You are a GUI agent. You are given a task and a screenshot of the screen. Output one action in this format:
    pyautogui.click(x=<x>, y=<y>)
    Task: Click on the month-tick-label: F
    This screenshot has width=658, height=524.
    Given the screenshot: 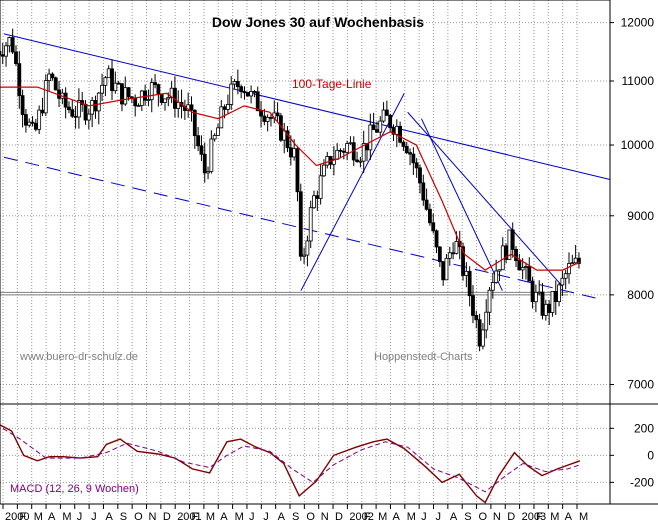 What is the action you would take?
    pyautogui.click(x=195, y=517)
    